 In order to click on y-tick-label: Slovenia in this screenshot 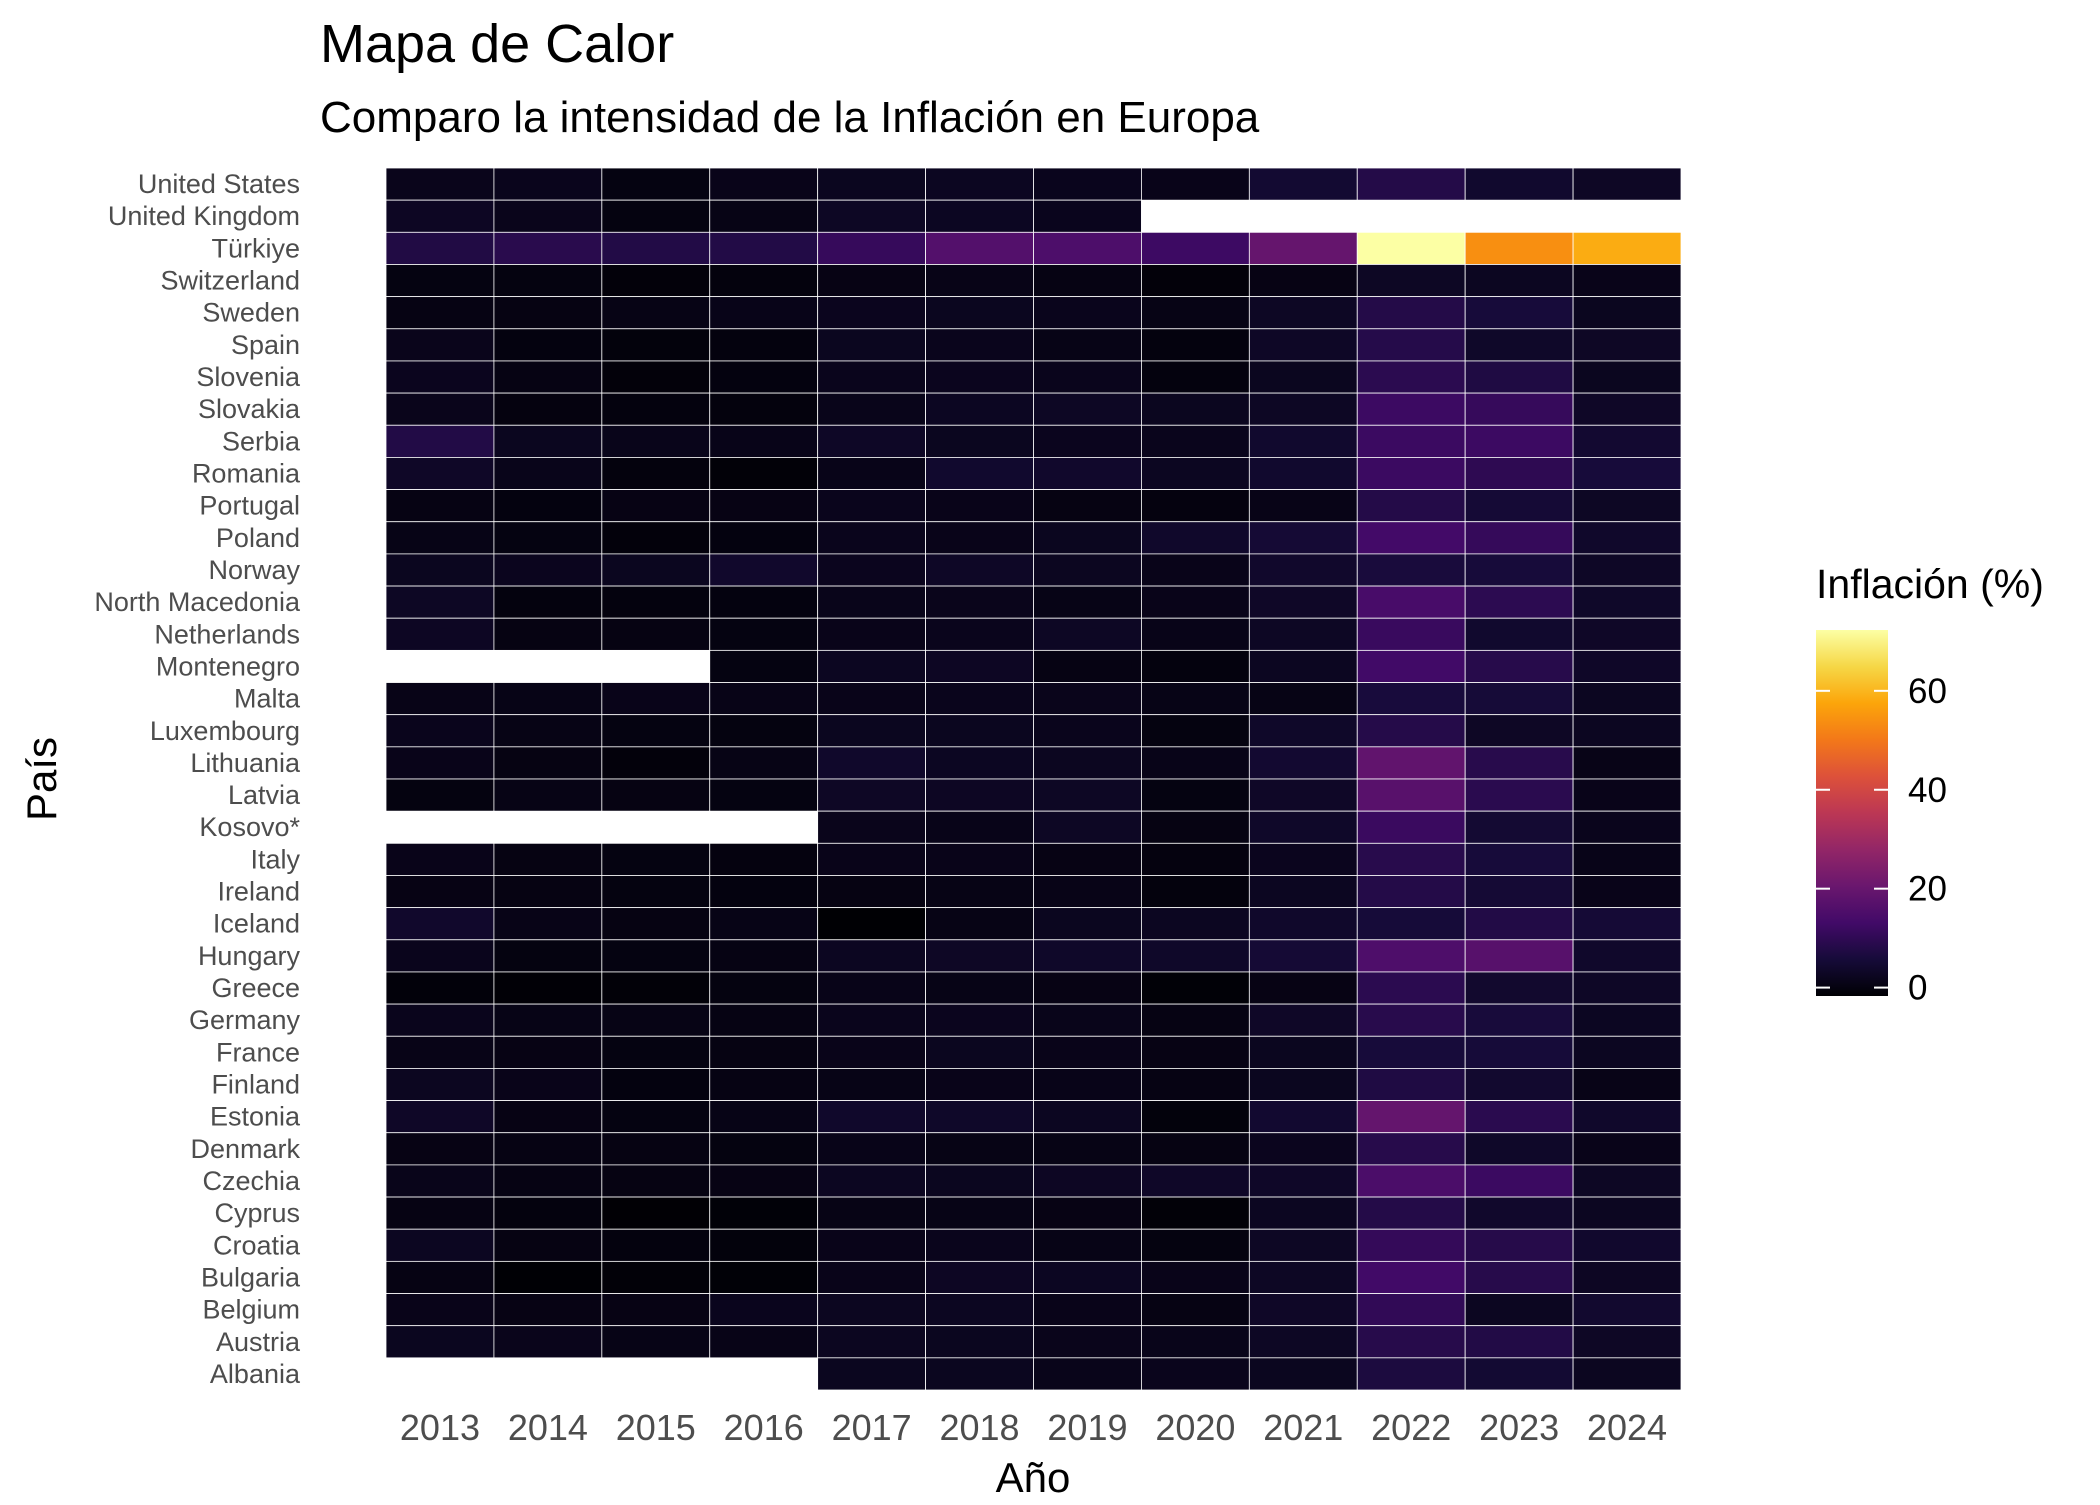, I will do `click(248, 377)`.